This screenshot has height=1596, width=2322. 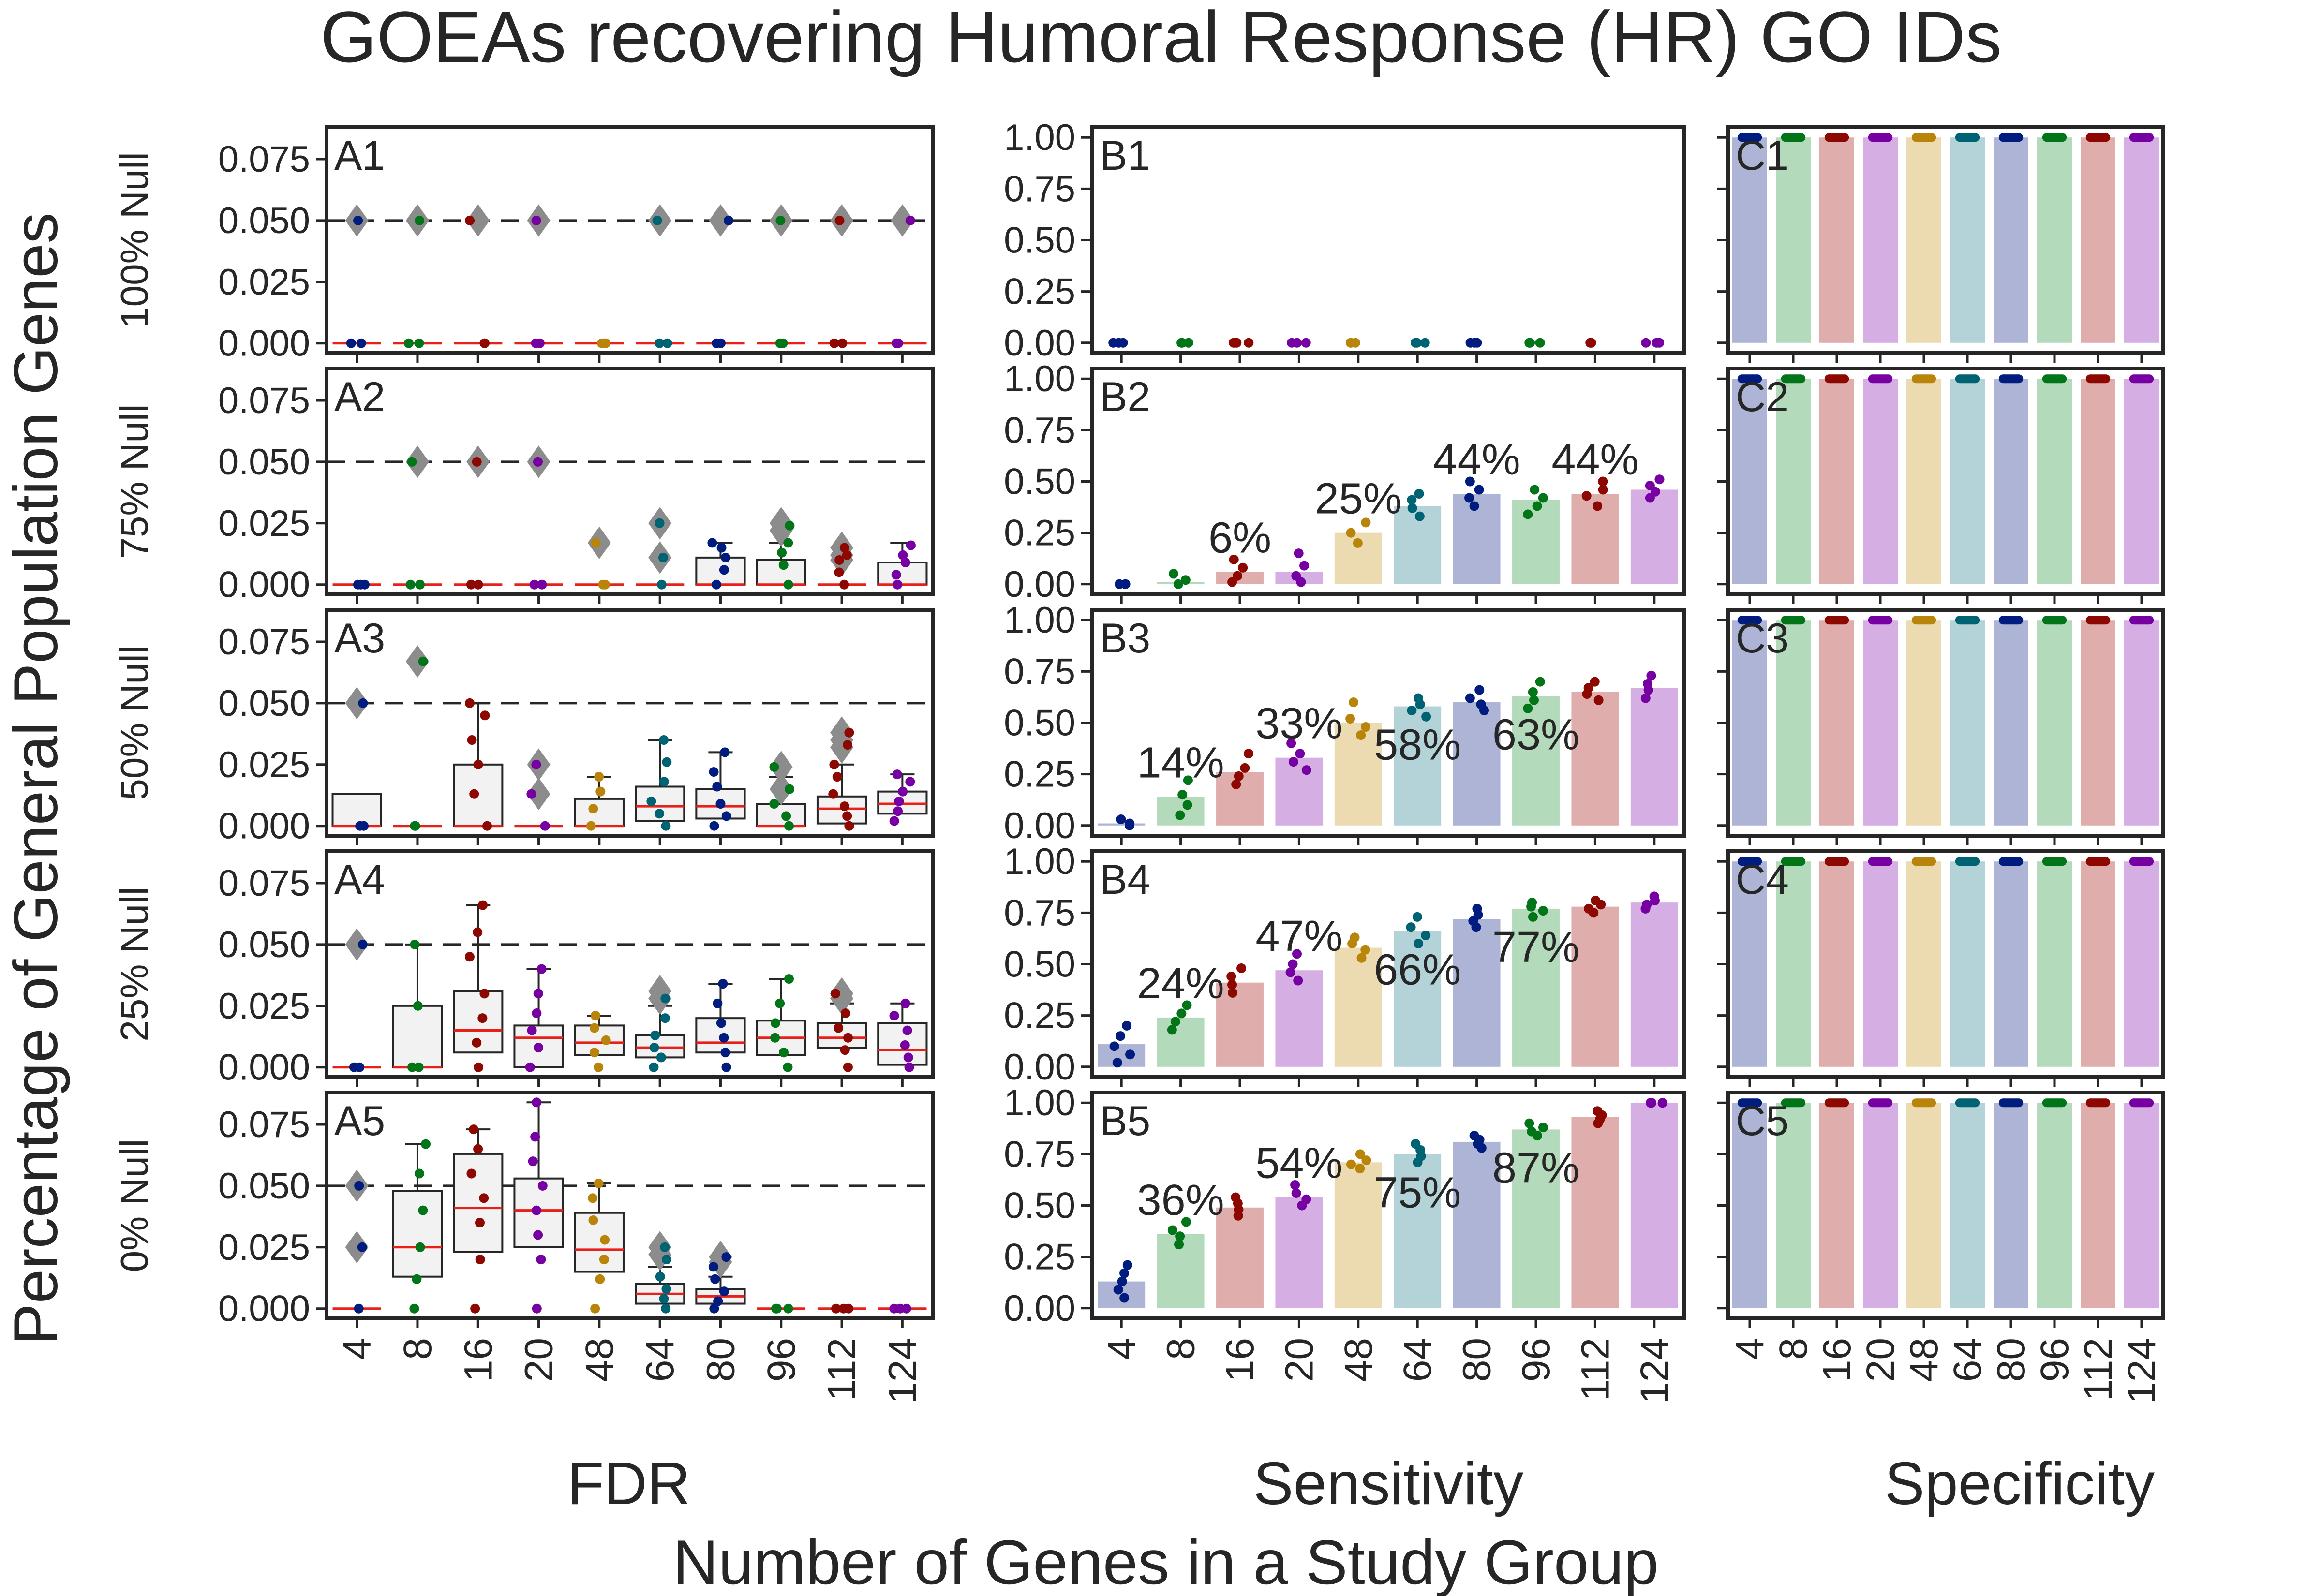 I want to click on panel-label: C4, so click(x=1762, y=880).